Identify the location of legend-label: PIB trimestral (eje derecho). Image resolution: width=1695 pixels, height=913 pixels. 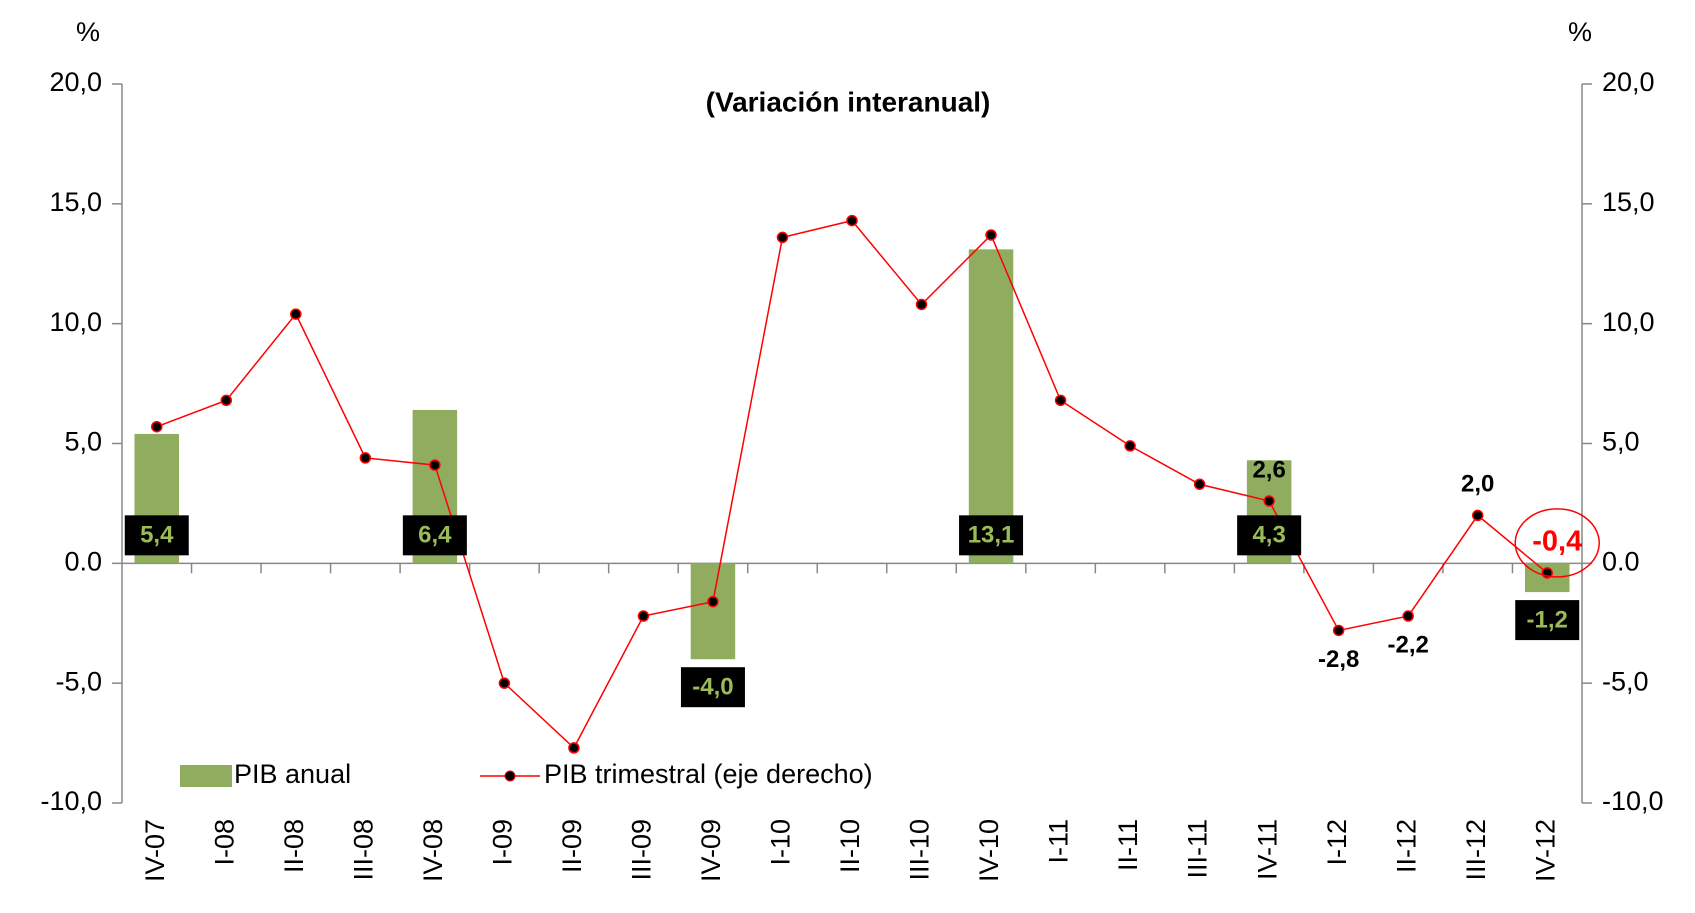
(708, 774).